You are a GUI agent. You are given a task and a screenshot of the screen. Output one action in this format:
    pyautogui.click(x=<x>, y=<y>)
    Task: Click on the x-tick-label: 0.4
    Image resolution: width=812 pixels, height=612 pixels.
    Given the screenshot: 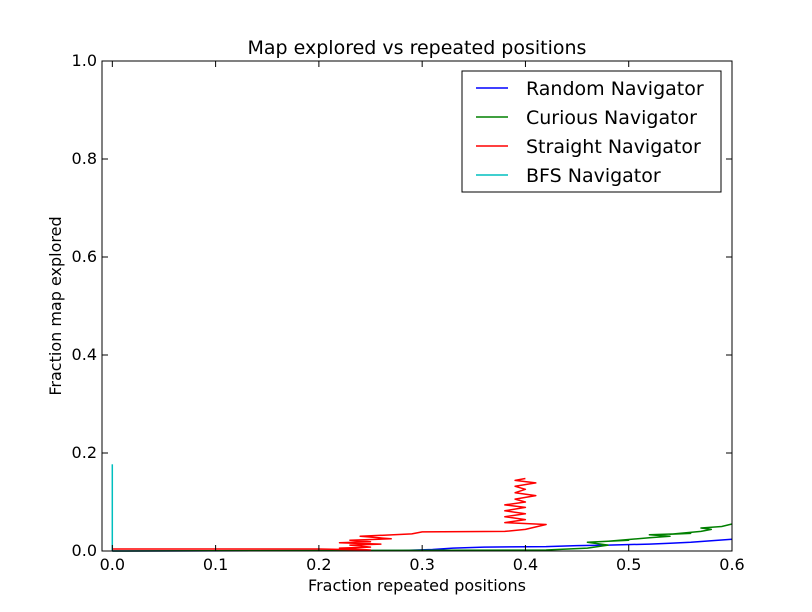 What is the action you would take?
    pyautogui.click(x=525, y=564)
    